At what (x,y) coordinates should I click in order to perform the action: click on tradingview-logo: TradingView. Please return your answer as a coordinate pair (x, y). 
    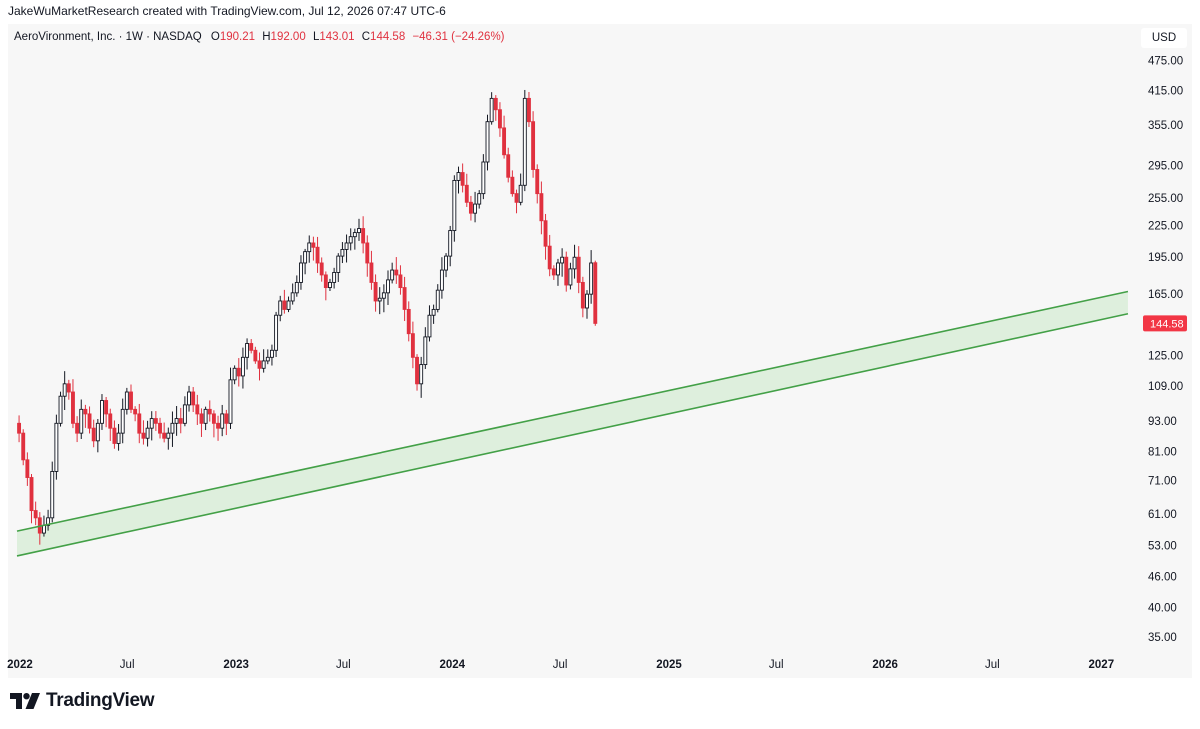
    Looking at the image, I should click on (82, 701).